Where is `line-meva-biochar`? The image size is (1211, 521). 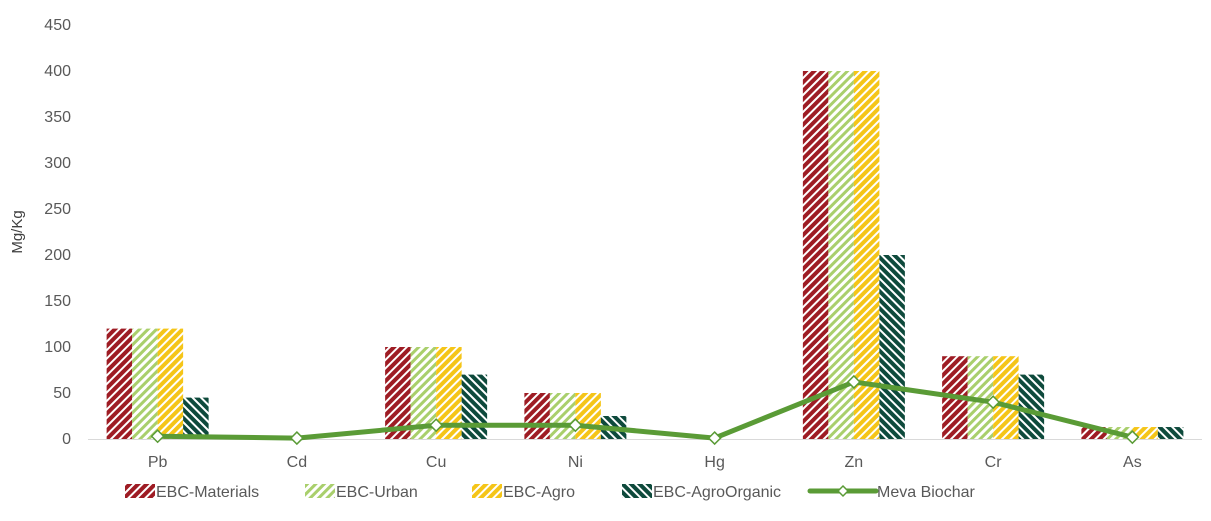 line-meva-biochar is located at coordinates (645, 410).